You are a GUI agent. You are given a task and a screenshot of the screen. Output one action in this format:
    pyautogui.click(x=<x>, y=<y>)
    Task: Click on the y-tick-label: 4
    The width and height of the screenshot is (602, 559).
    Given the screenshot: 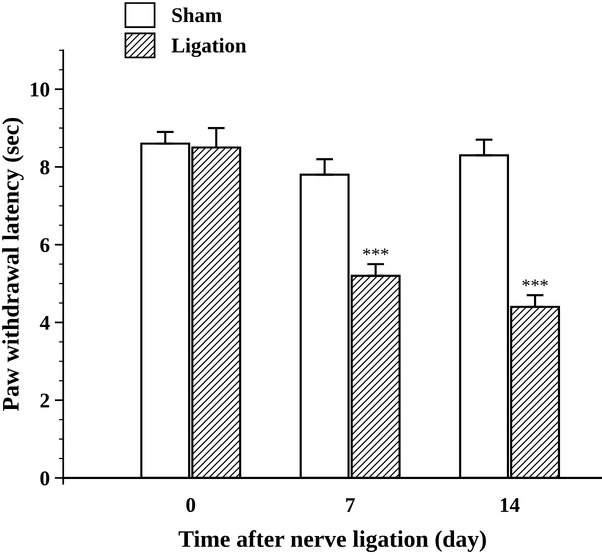 What is the action you would take?
    pyautogui.click(x=45, y=323)
    